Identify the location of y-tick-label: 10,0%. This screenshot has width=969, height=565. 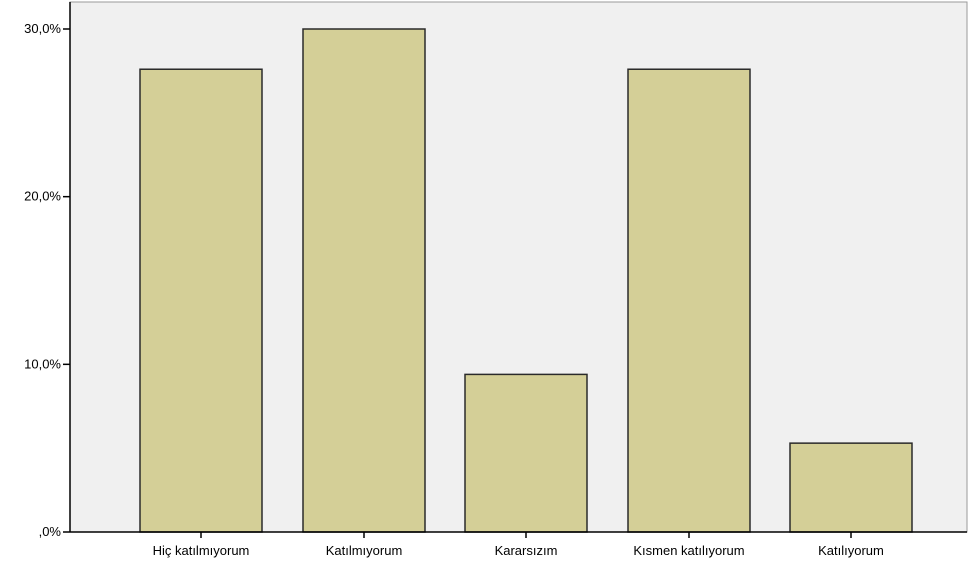
(42, 363).